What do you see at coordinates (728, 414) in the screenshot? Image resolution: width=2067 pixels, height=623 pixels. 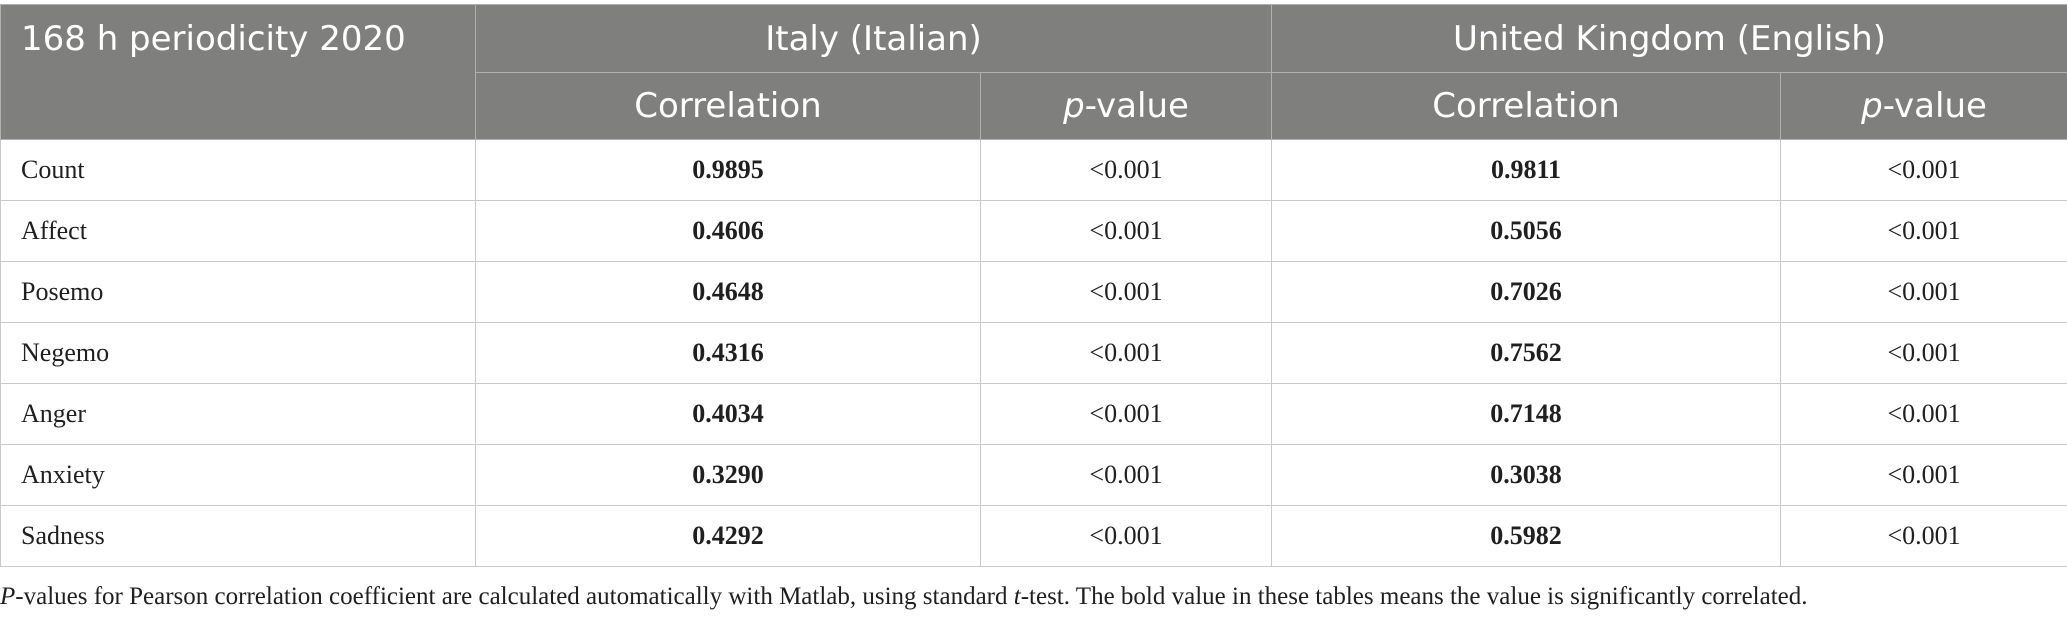 I see `italy-correlation: 0.4034` at bounding box center [728, 414].